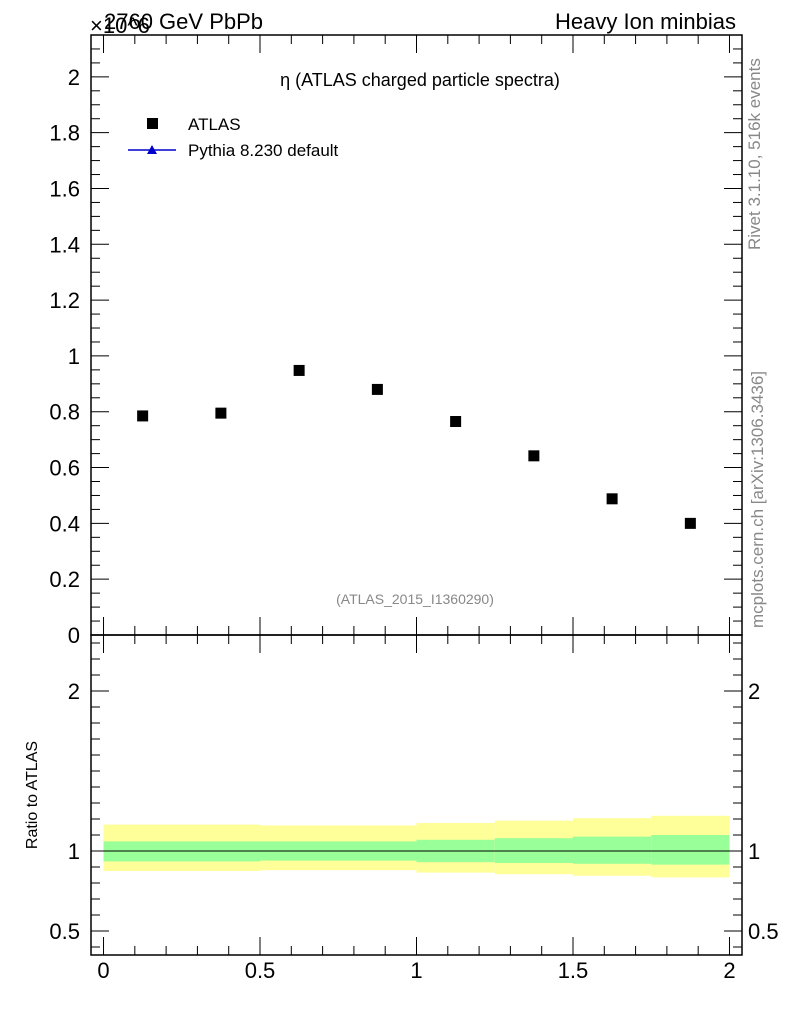 The width and height of the screenshot is (786, 1024). What do you see at coordinates (64, 523) in the screenshot?
I see `y-tick-label: 0.4` at bounding box center [64, 523].